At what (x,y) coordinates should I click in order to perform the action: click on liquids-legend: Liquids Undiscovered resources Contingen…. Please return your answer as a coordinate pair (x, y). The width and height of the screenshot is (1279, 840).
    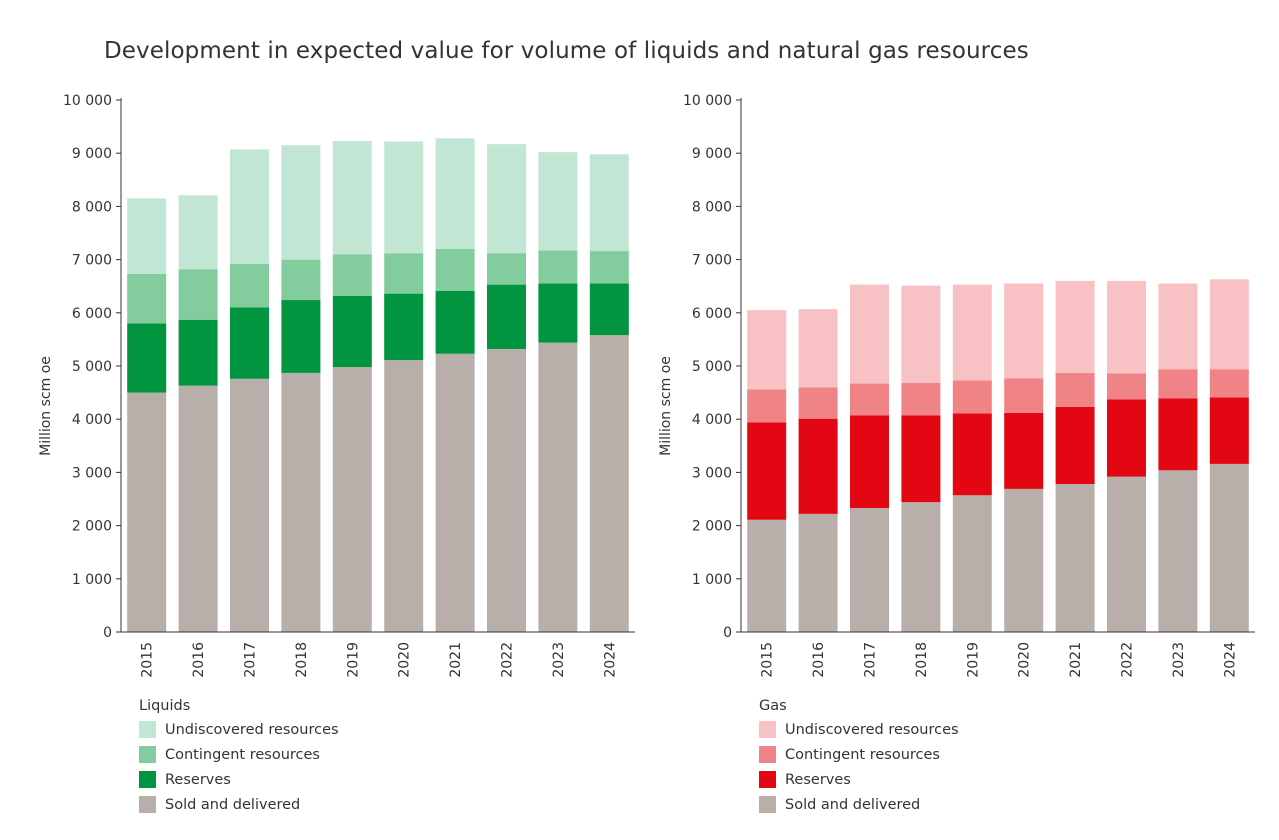
    Looking at the image, I should click on (239, 757).